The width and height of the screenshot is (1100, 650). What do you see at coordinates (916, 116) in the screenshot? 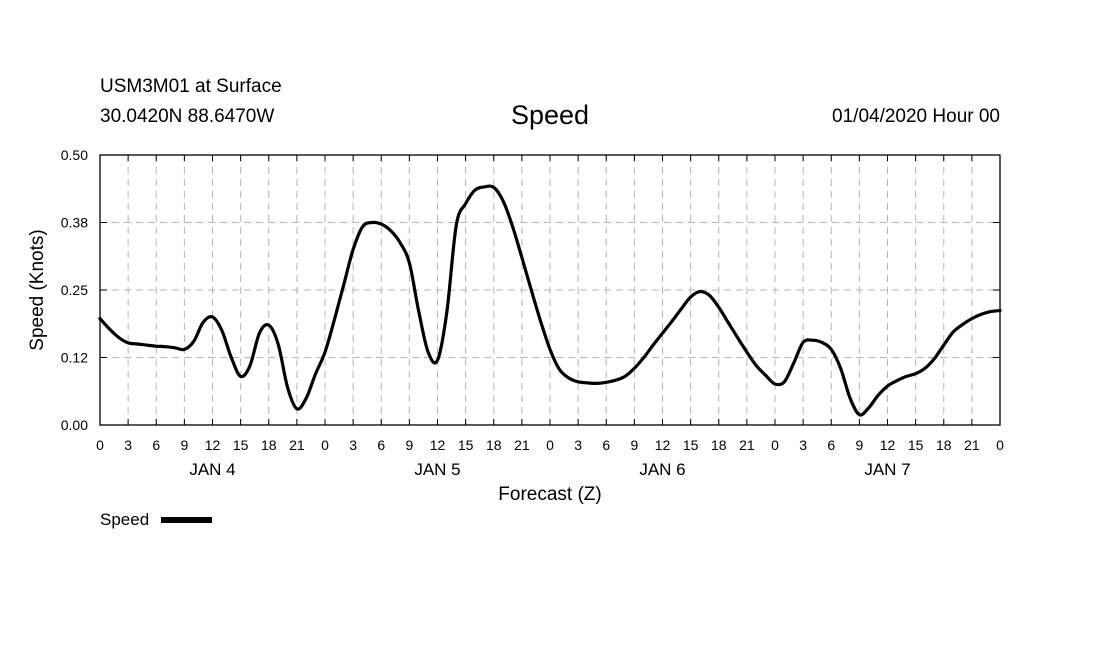
I see `forecast-datetime: 01/04/2020 Hour 00` at bounding box center [916, 116].